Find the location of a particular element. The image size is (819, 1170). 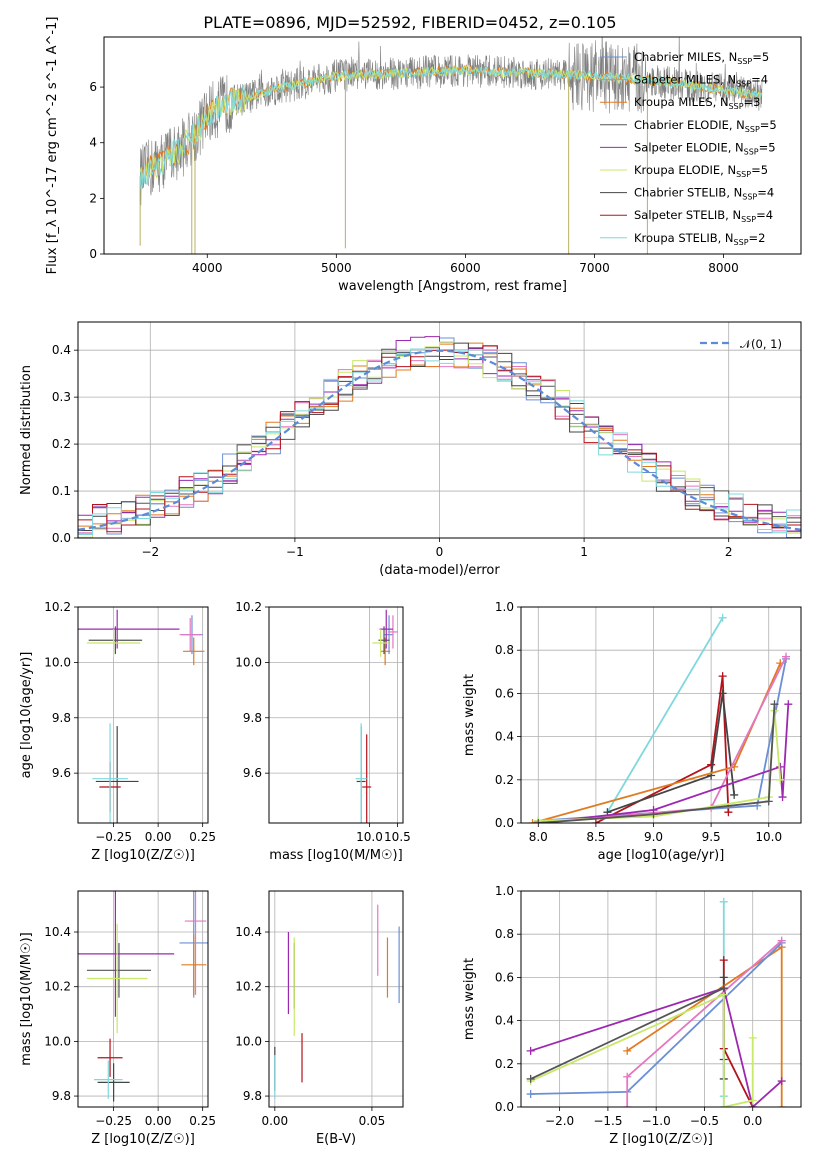

y-tick-label: 6 is located at coordinates (93, 87).